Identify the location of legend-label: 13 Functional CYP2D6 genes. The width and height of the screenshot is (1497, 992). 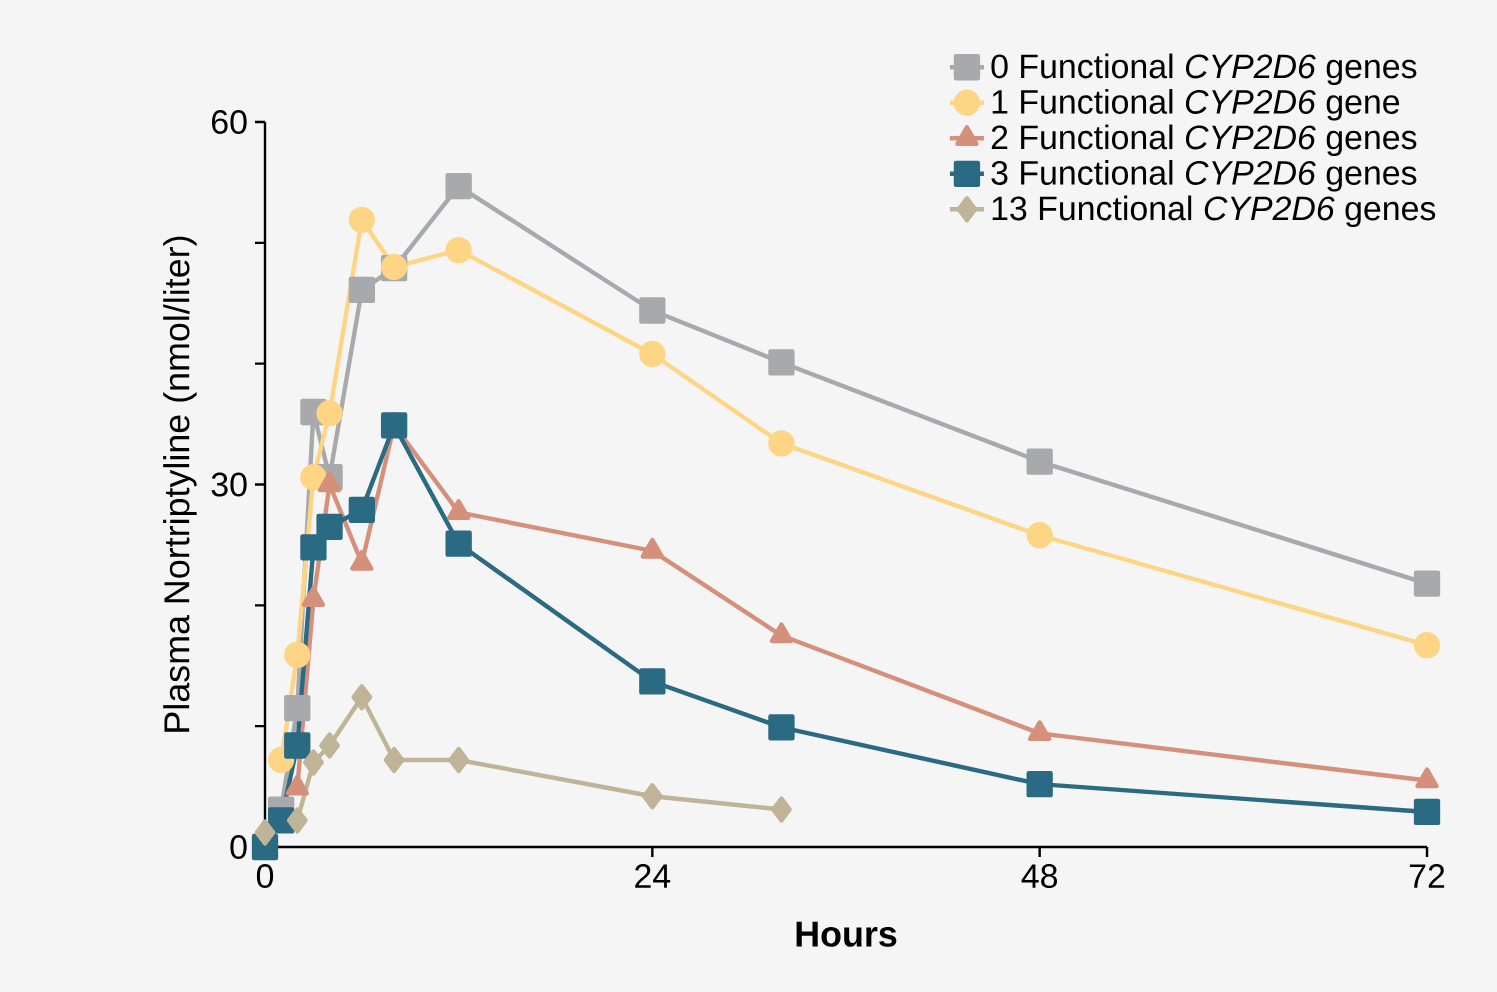
(1214, 211).